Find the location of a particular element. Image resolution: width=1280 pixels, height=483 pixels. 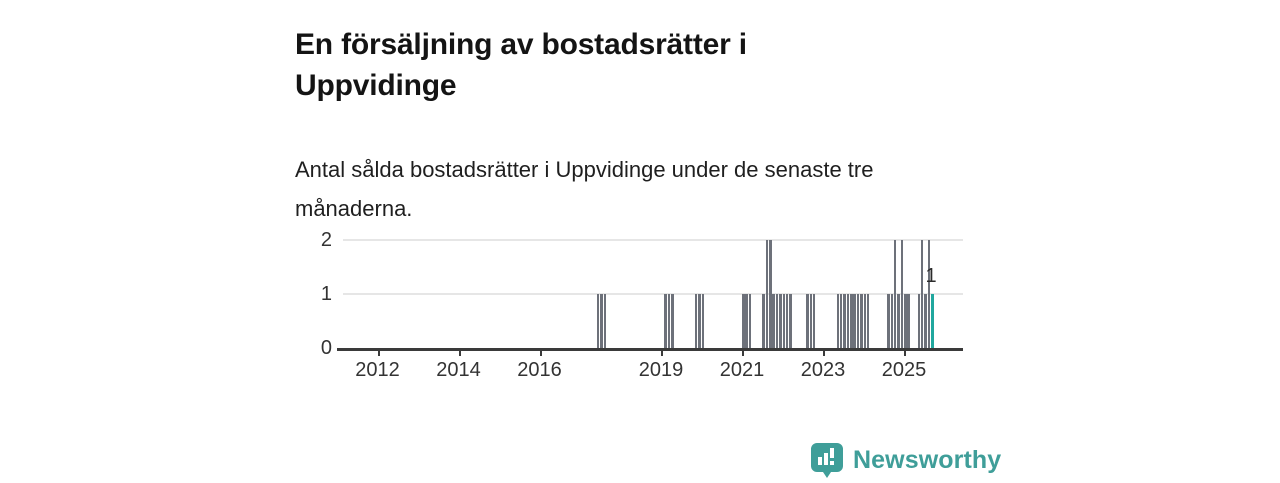

x-tick-2014 is located at coordinates (459, 353).